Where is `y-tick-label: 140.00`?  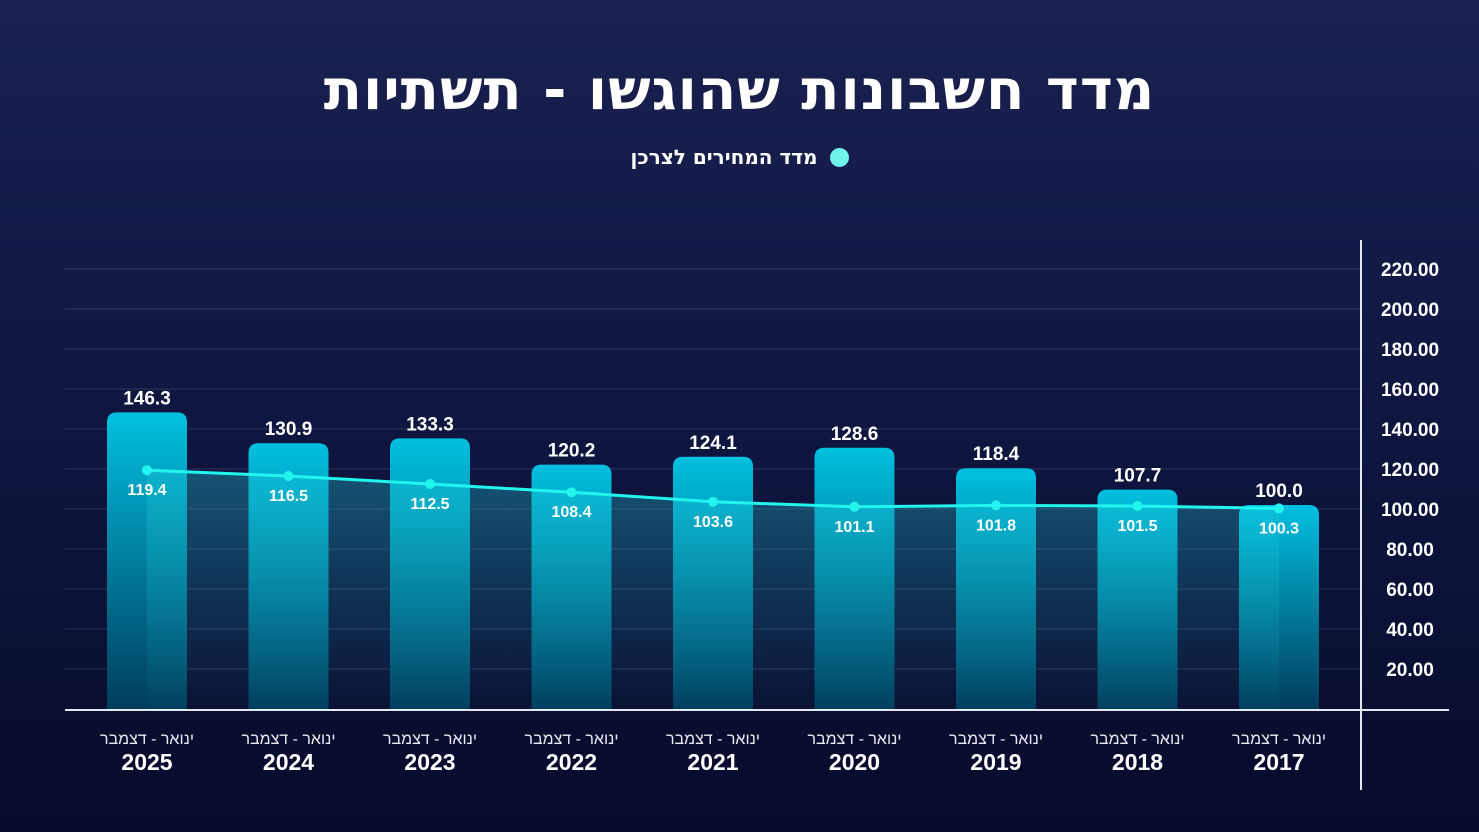 y-tick-label: 140.00 is located at coordinates (1410, 430).